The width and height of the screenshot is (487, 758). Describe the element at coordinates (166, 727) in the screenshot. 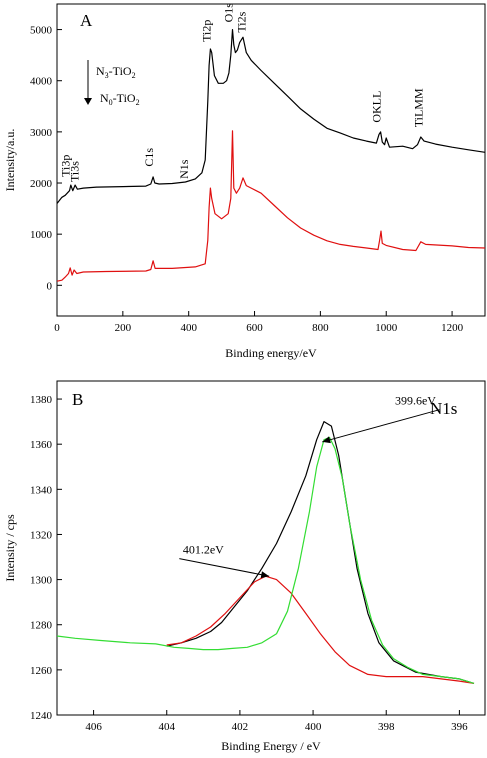

I see `x-tick-label: 404` at that location.